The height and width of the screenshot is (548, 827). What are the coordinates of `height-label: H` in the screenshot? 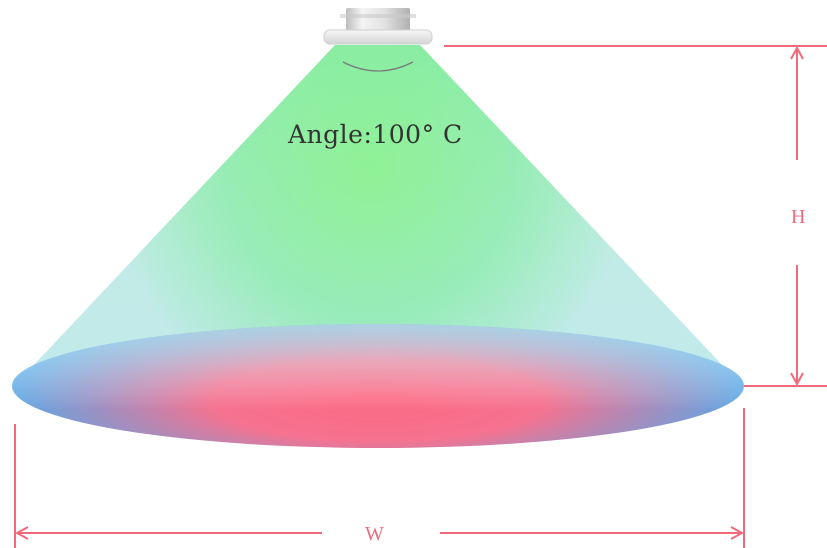 It's located at (798, 217).